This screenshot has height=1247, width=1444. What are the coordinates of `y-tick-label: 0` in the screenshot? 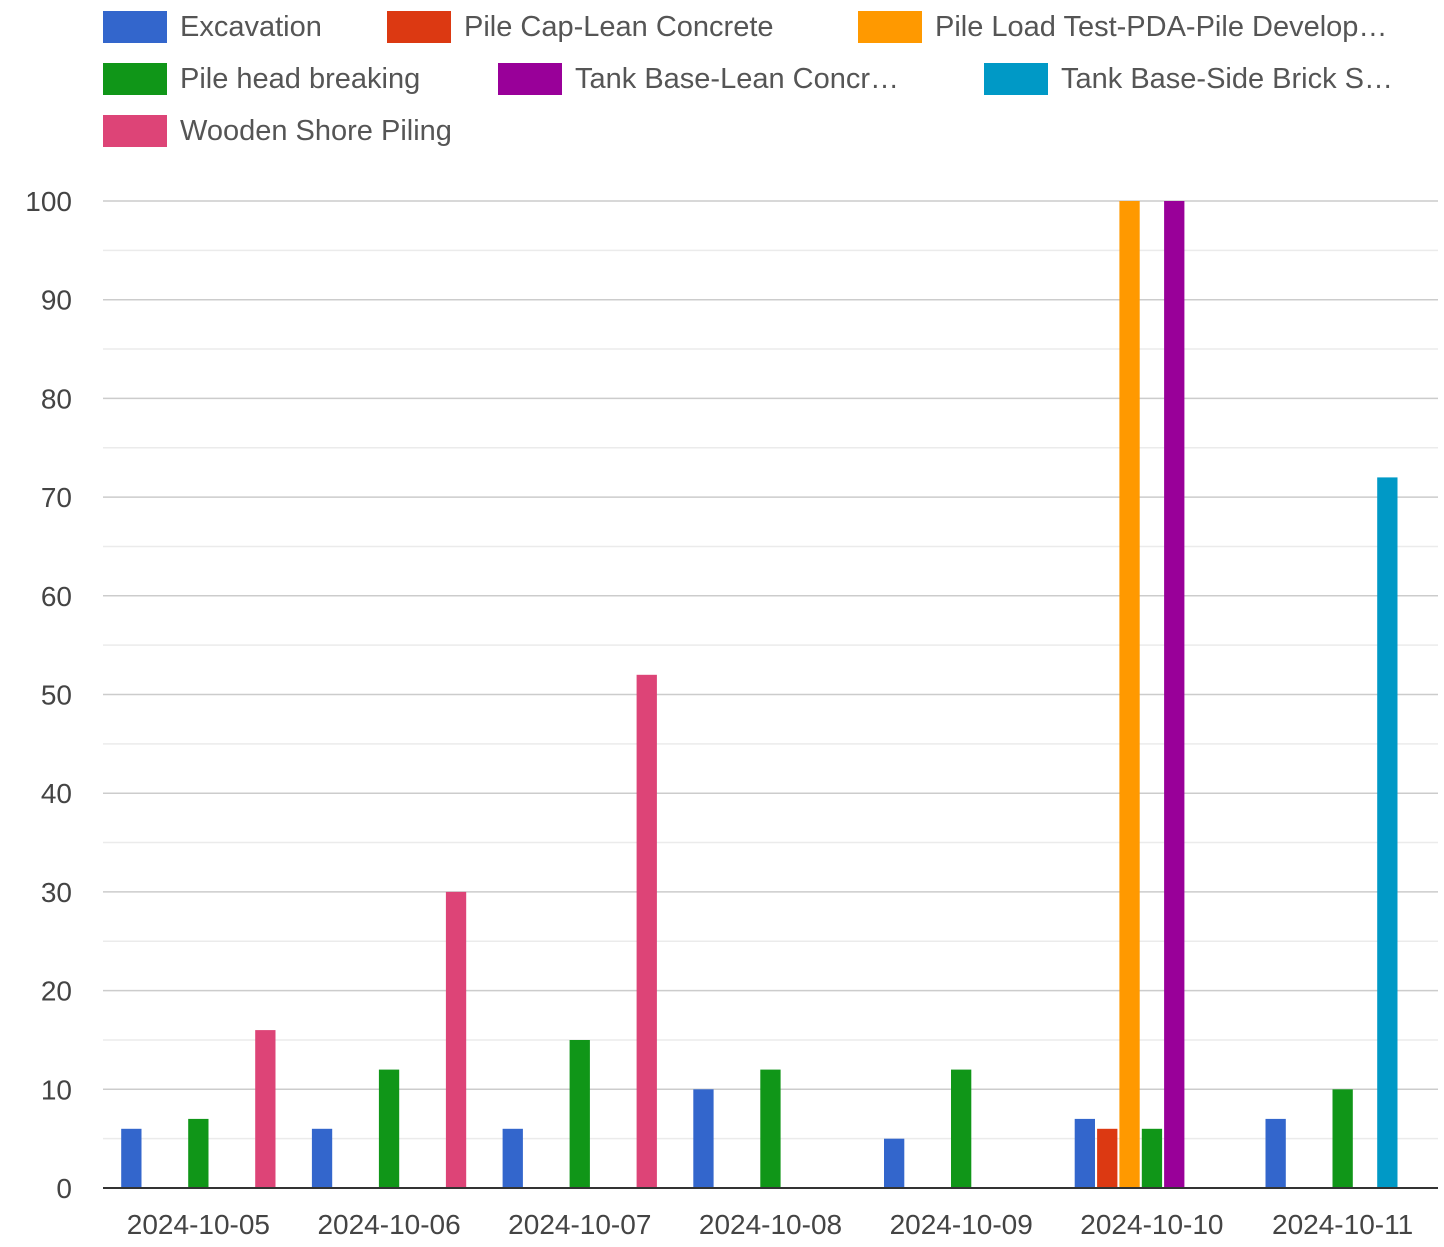 It's located at (64, 1188).